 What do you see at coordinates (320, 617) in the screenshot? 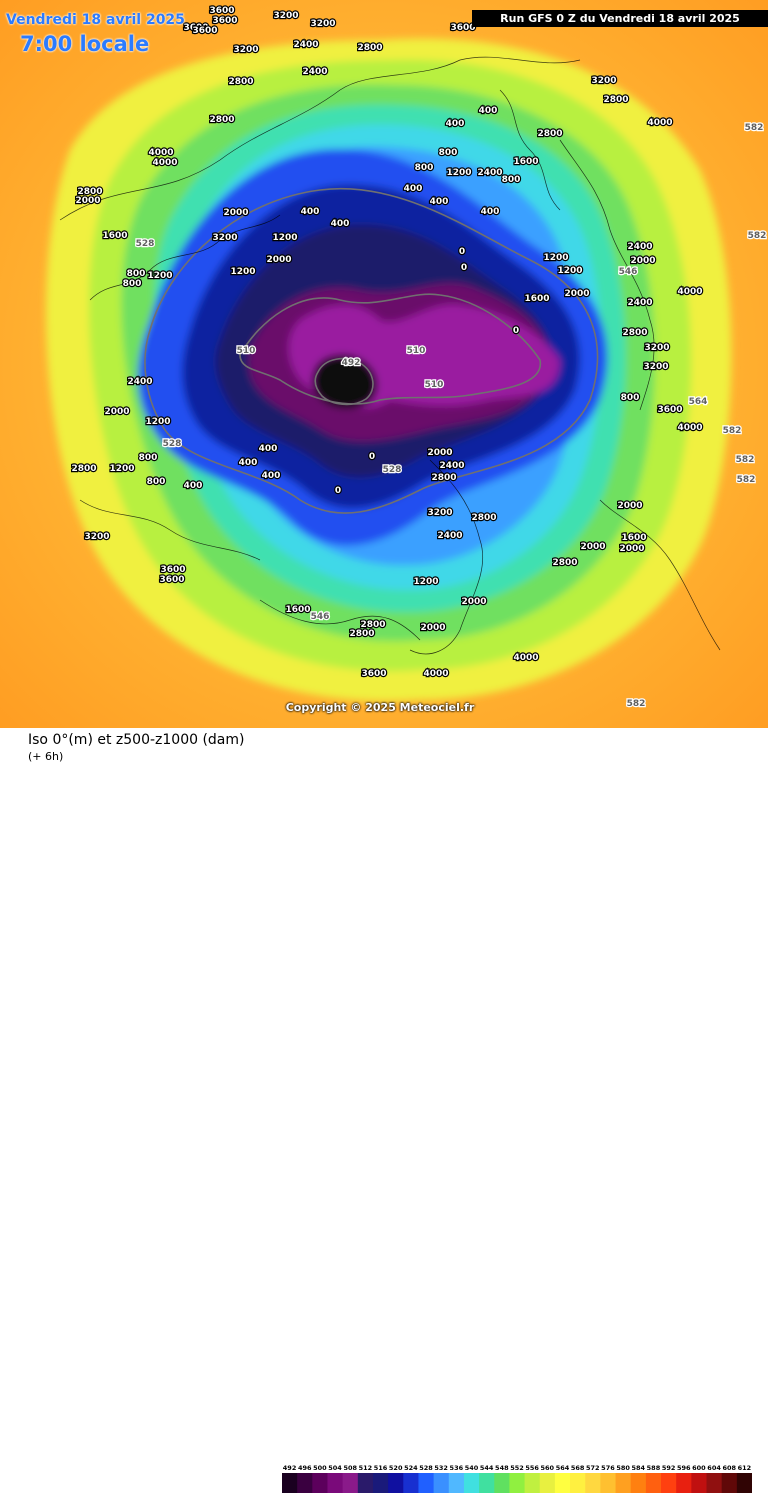
I see `geopotential-label: 546` at bounding box center [320, 617].